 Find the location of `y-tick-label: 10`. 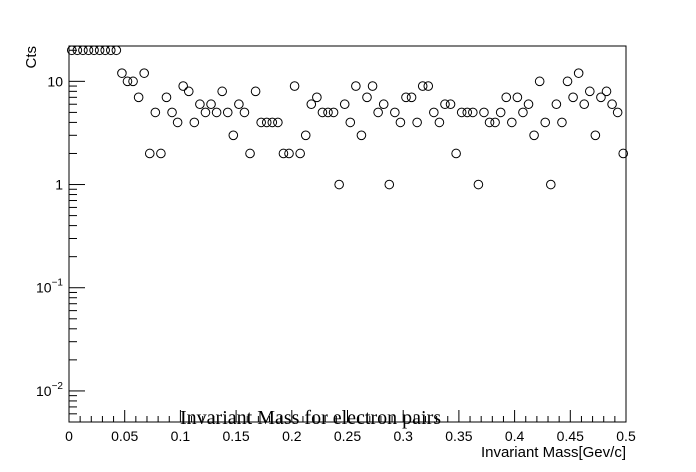

y-tick-label: 10 is located at coordinates (55, 81).